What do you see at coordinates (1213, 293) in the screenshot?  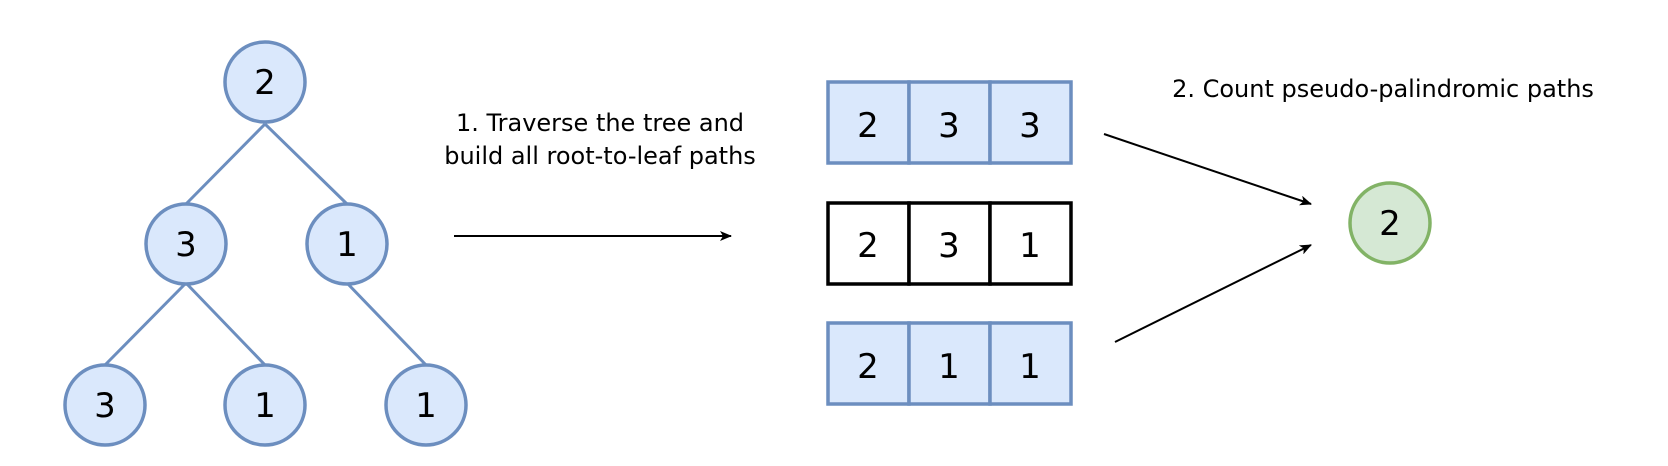 I see `count-arrow-bottom` at bounding box center [1213, 293].